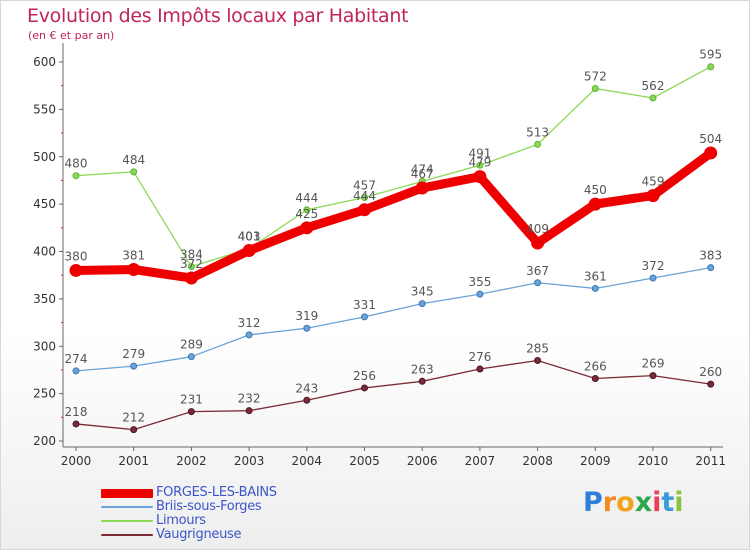  I want to click on data-label: 484, so click(133, 160).